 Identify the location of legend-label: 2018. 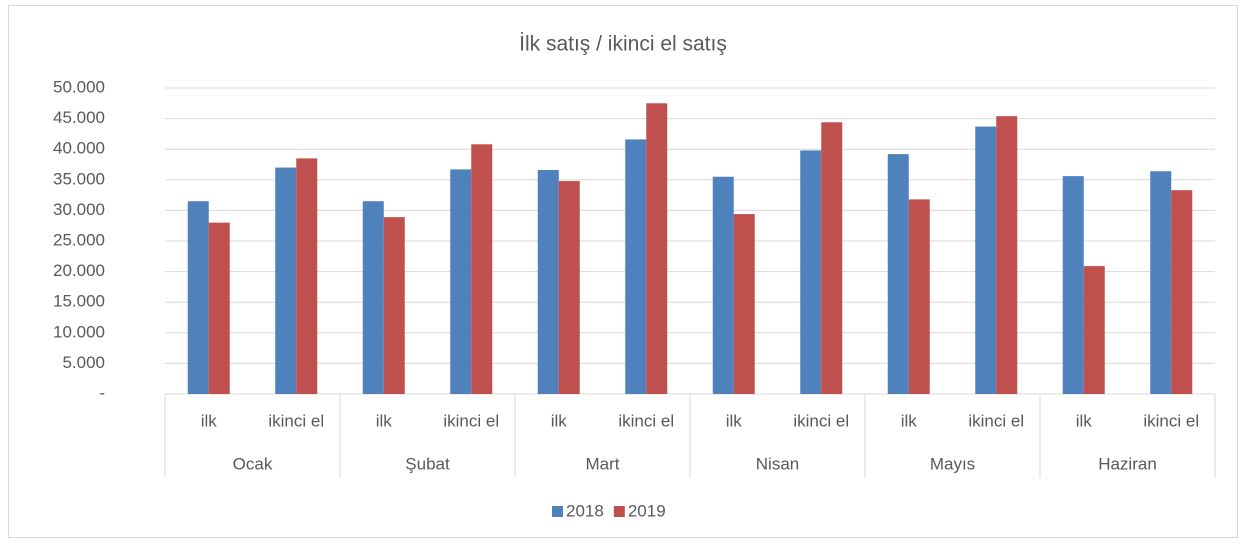
(585, 510).